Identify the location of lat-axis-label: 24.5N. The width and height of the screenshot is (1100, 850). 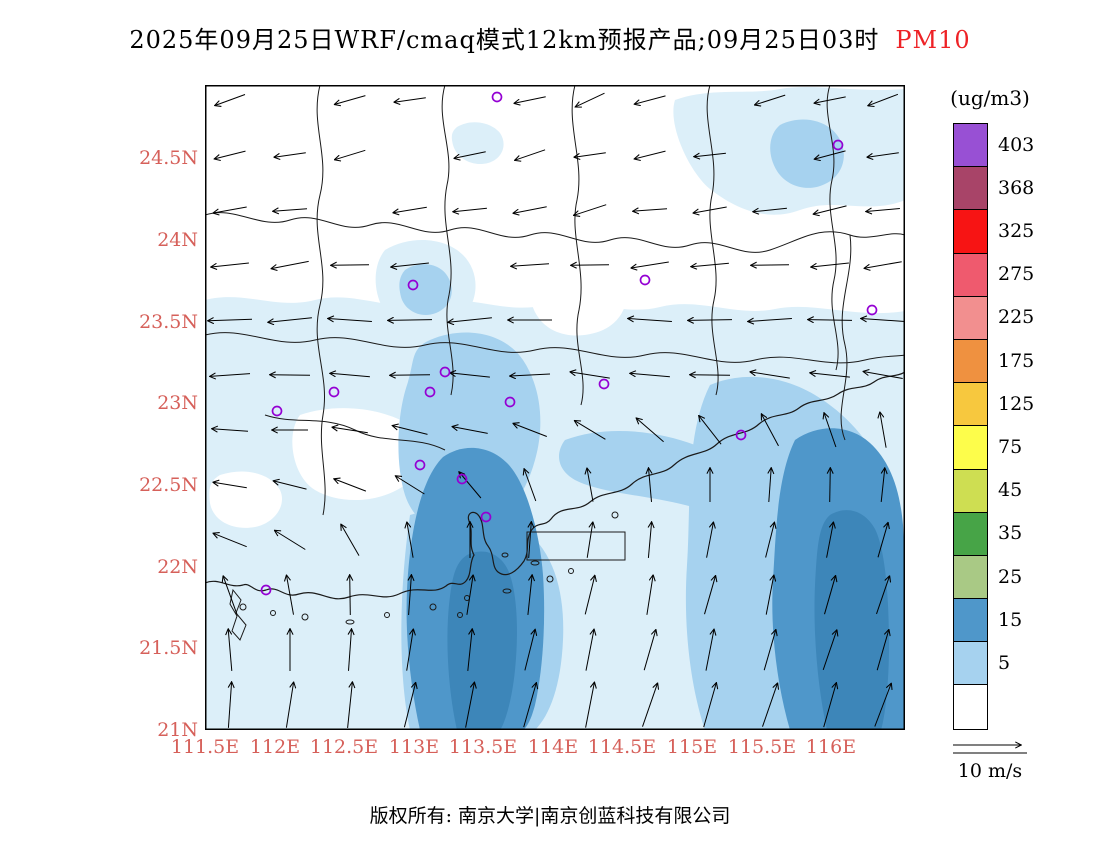
(168, 158).